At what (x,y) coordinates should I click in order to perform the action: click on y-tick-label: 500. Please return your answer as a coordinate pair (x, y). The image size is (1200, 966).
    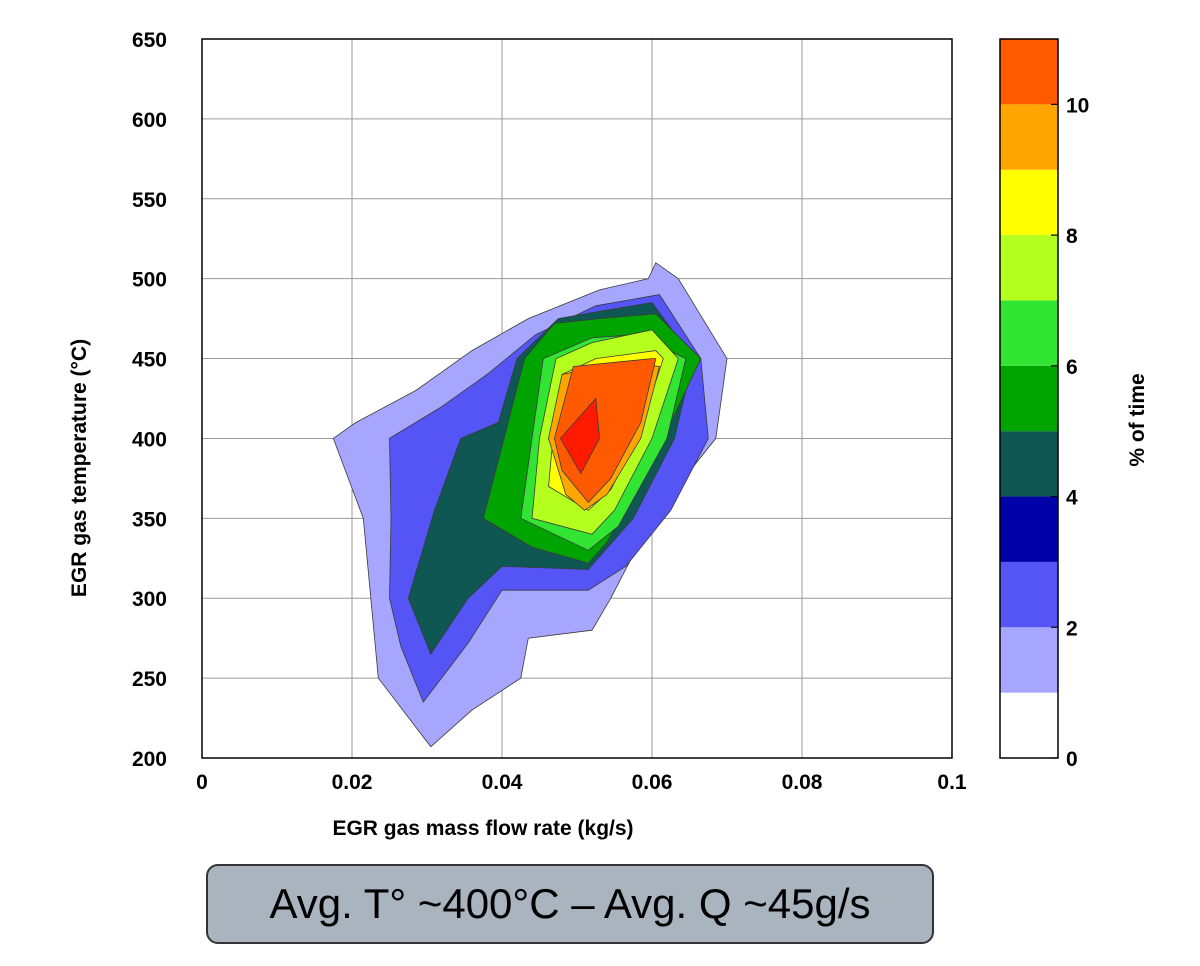
    Looking at the image, I should click on (149, 280).